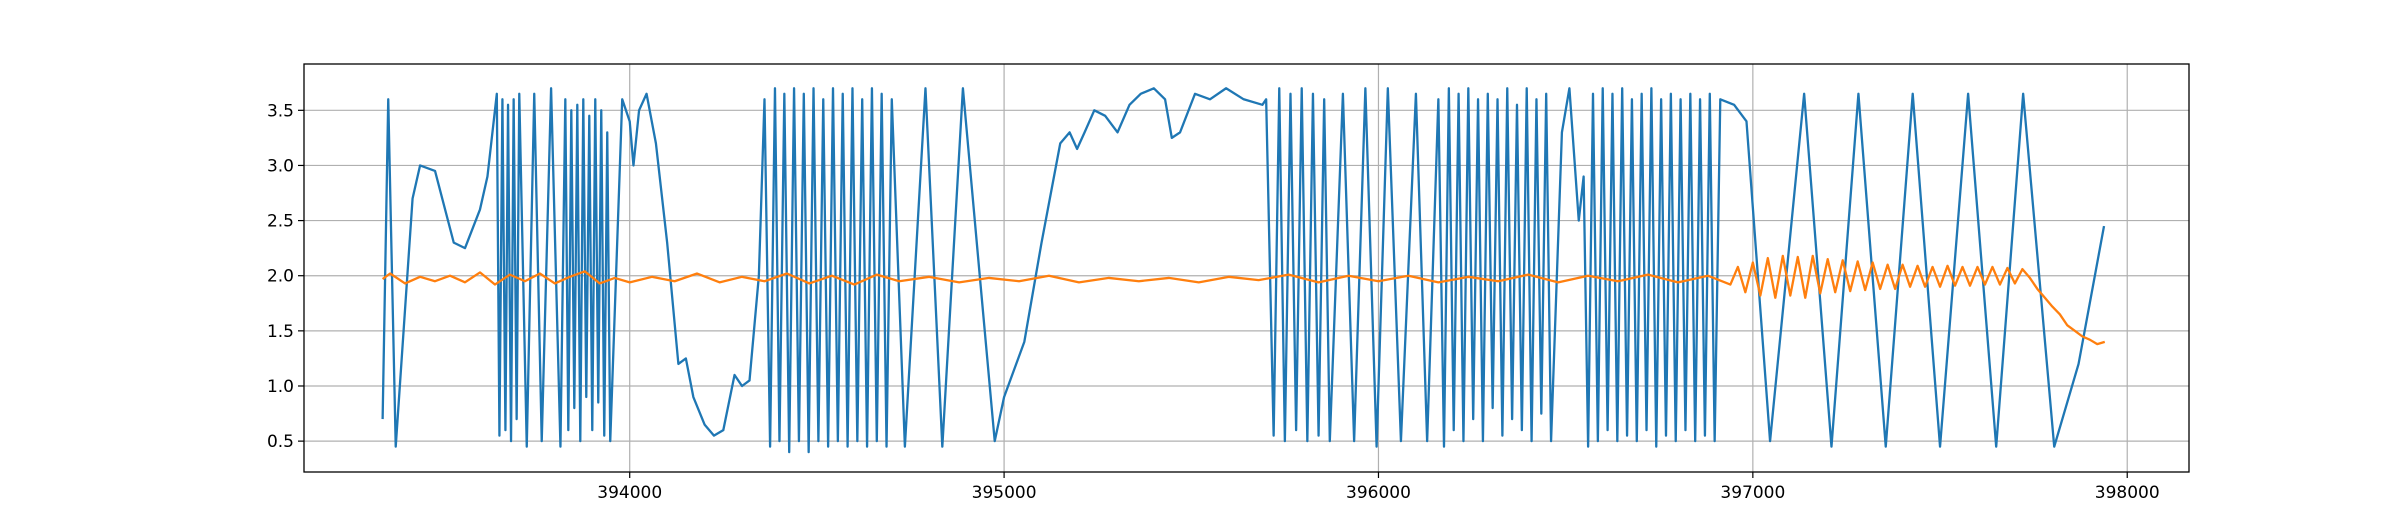 The width and height of the screenshot is (2400, 525). What do you see at coordinates (280, 442) in the screenshot?
I see `y-tick-label: 0.5` at bounding box center [280, 442].